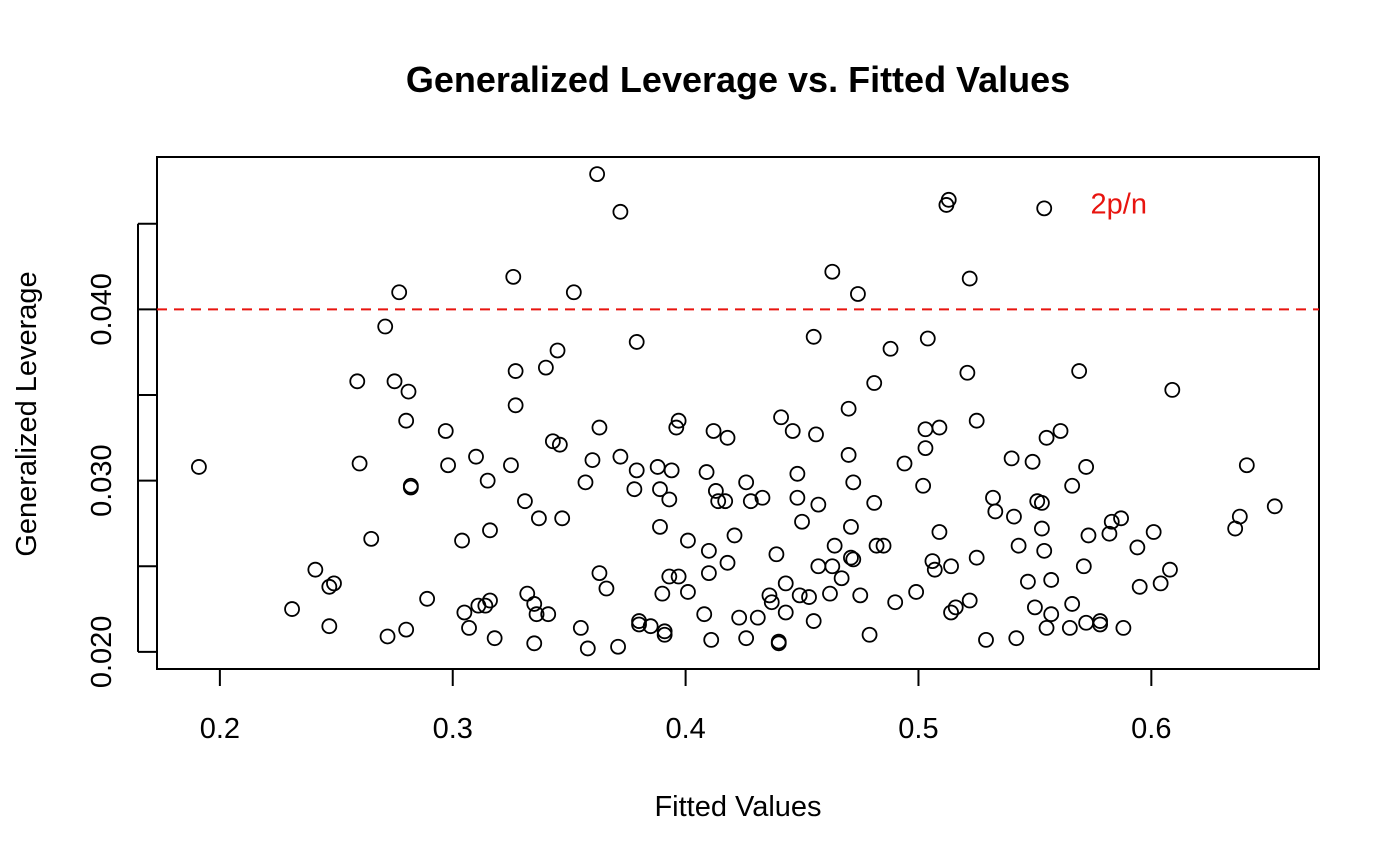  I want to click on x-tick-label: 0.3, so click(453, 729).